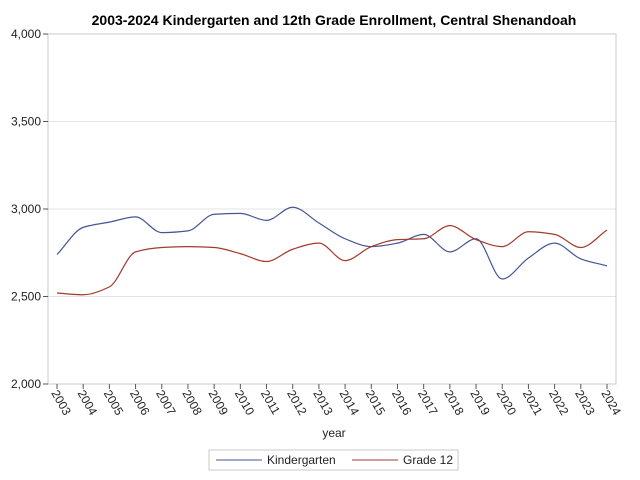 The image size is (640, 480). Describe the element at coordinates (26, 297) in the screenshot. I see `y-tick-label: 2,500` at that location.